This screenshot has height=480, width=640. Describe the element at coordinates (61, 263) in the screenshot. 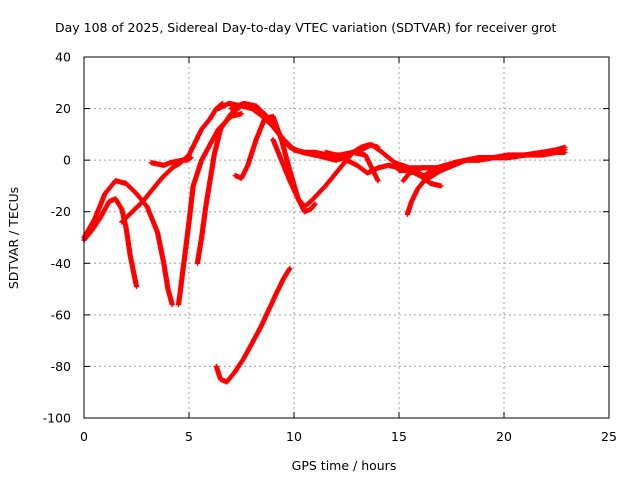

I see `y-tick-label: -40` at that location.